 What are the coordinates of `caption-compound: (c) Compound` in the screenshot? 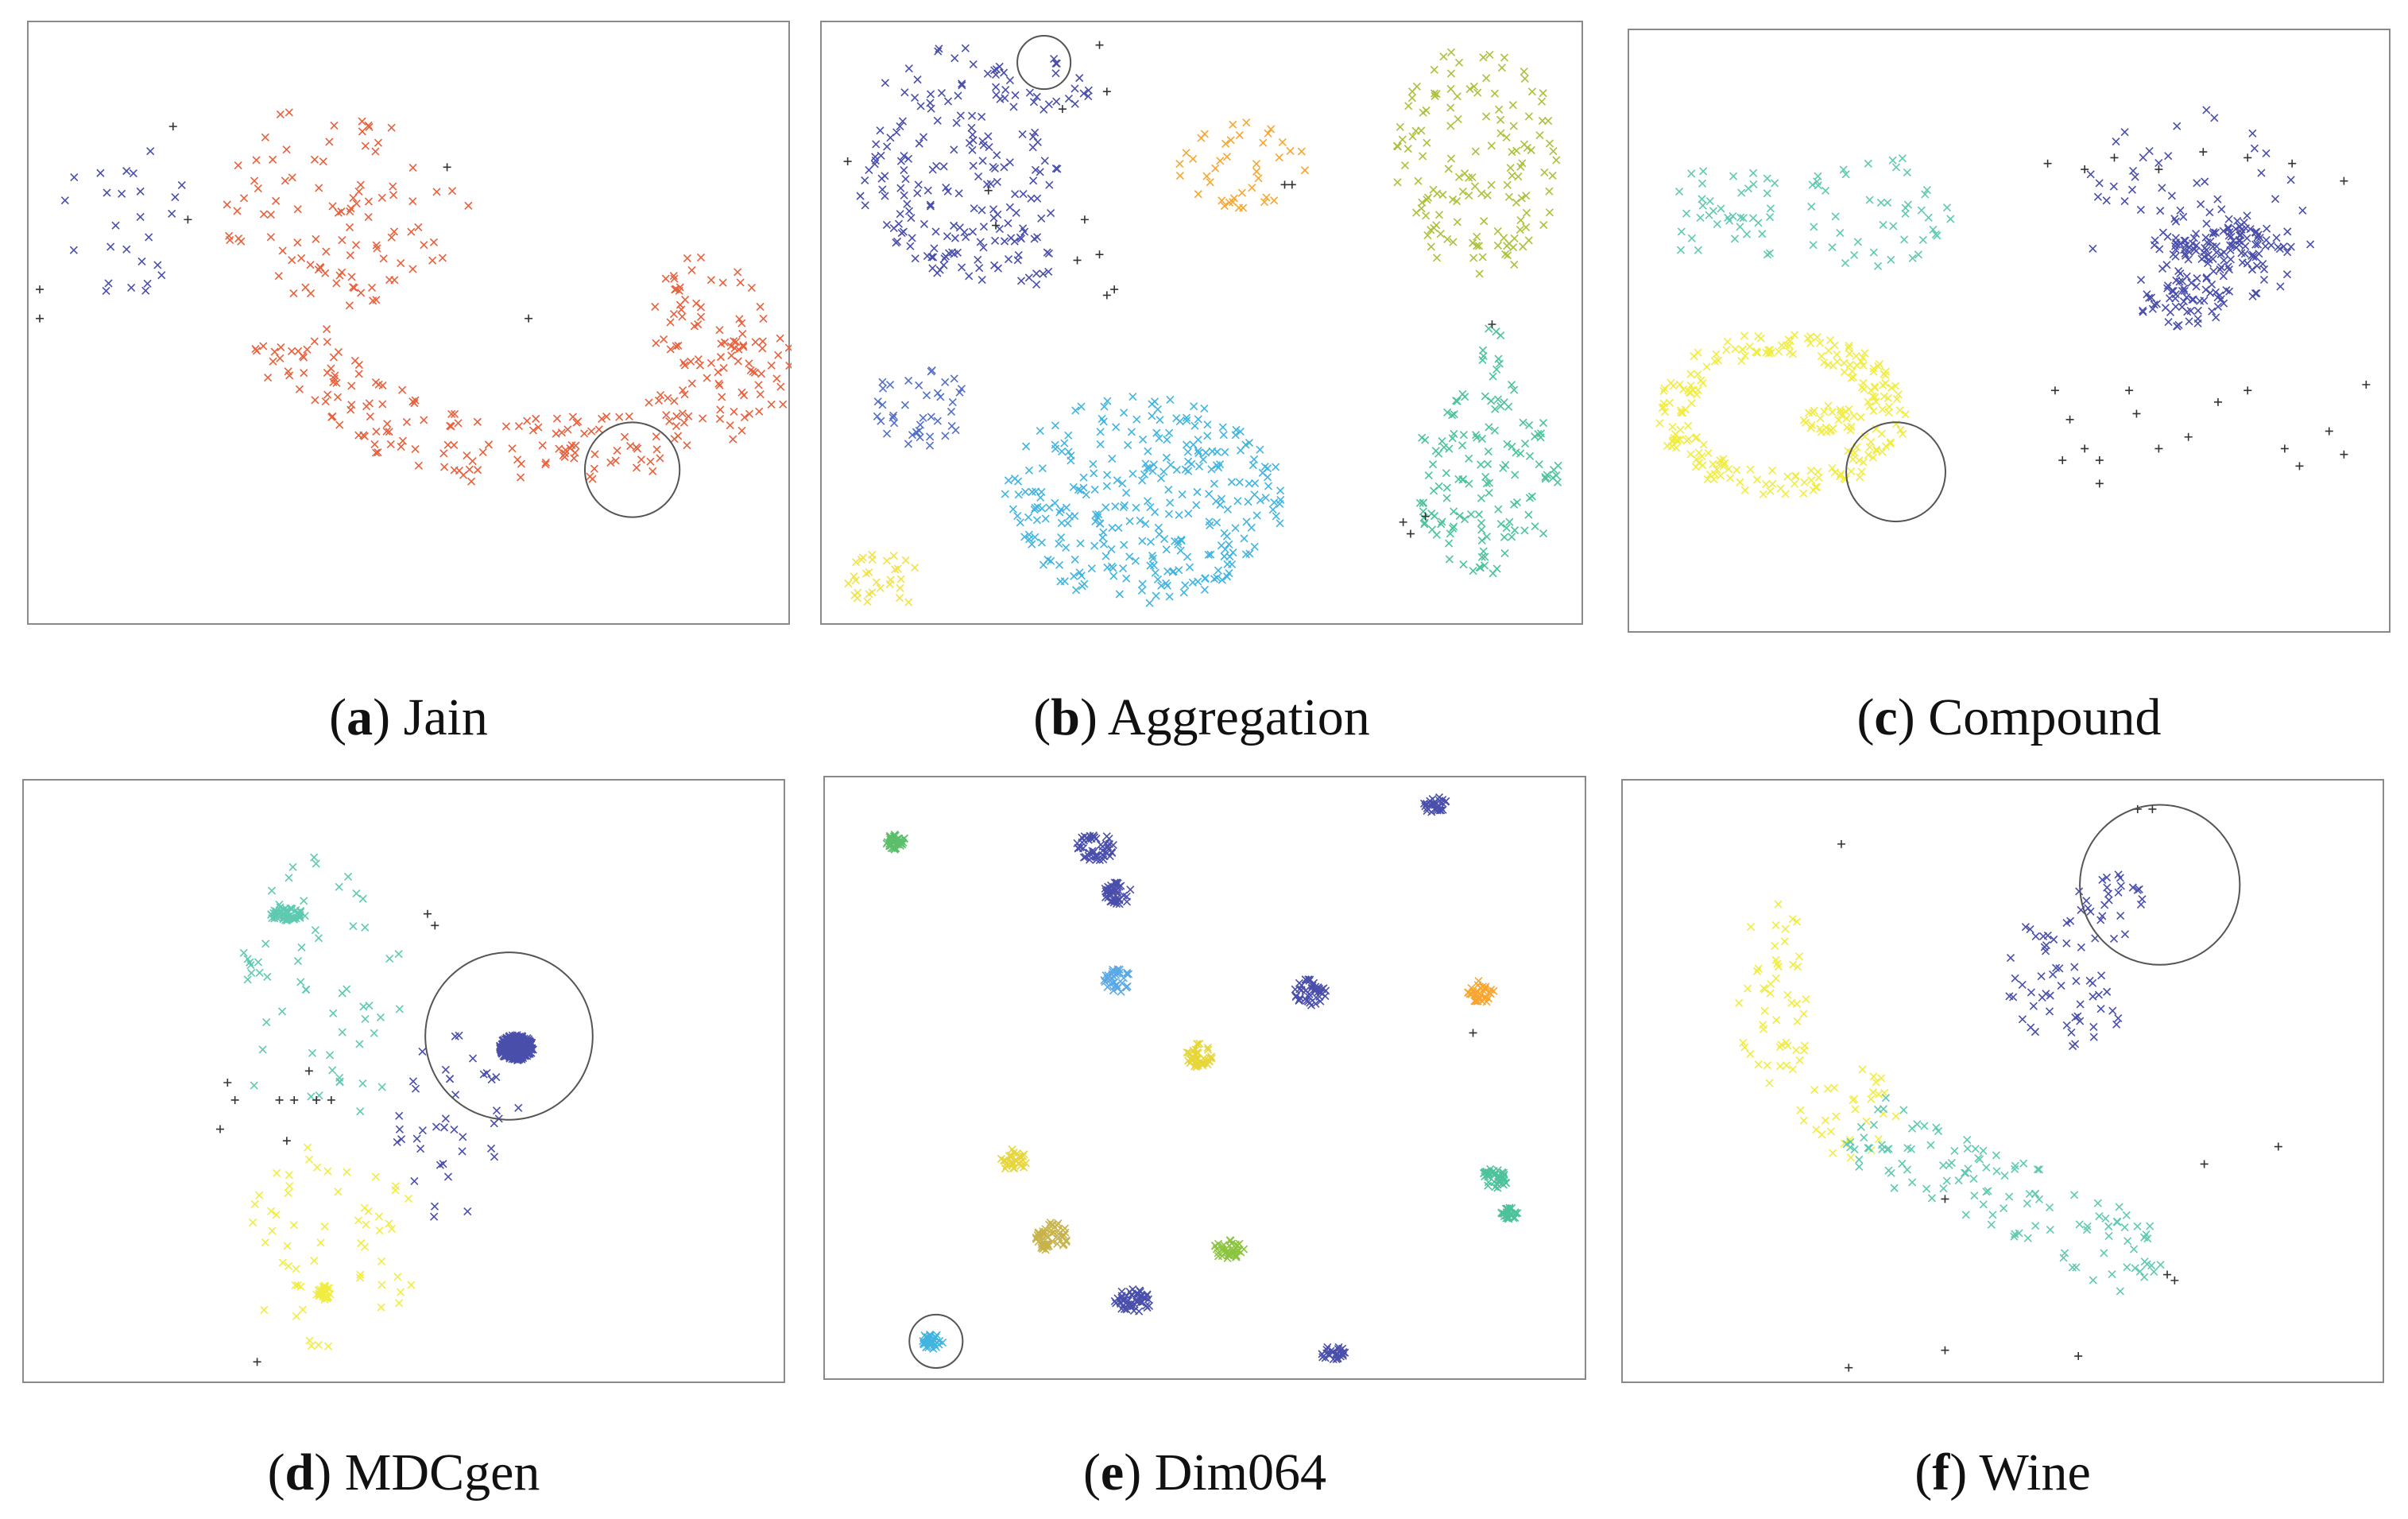 It's located at (2009, 717).